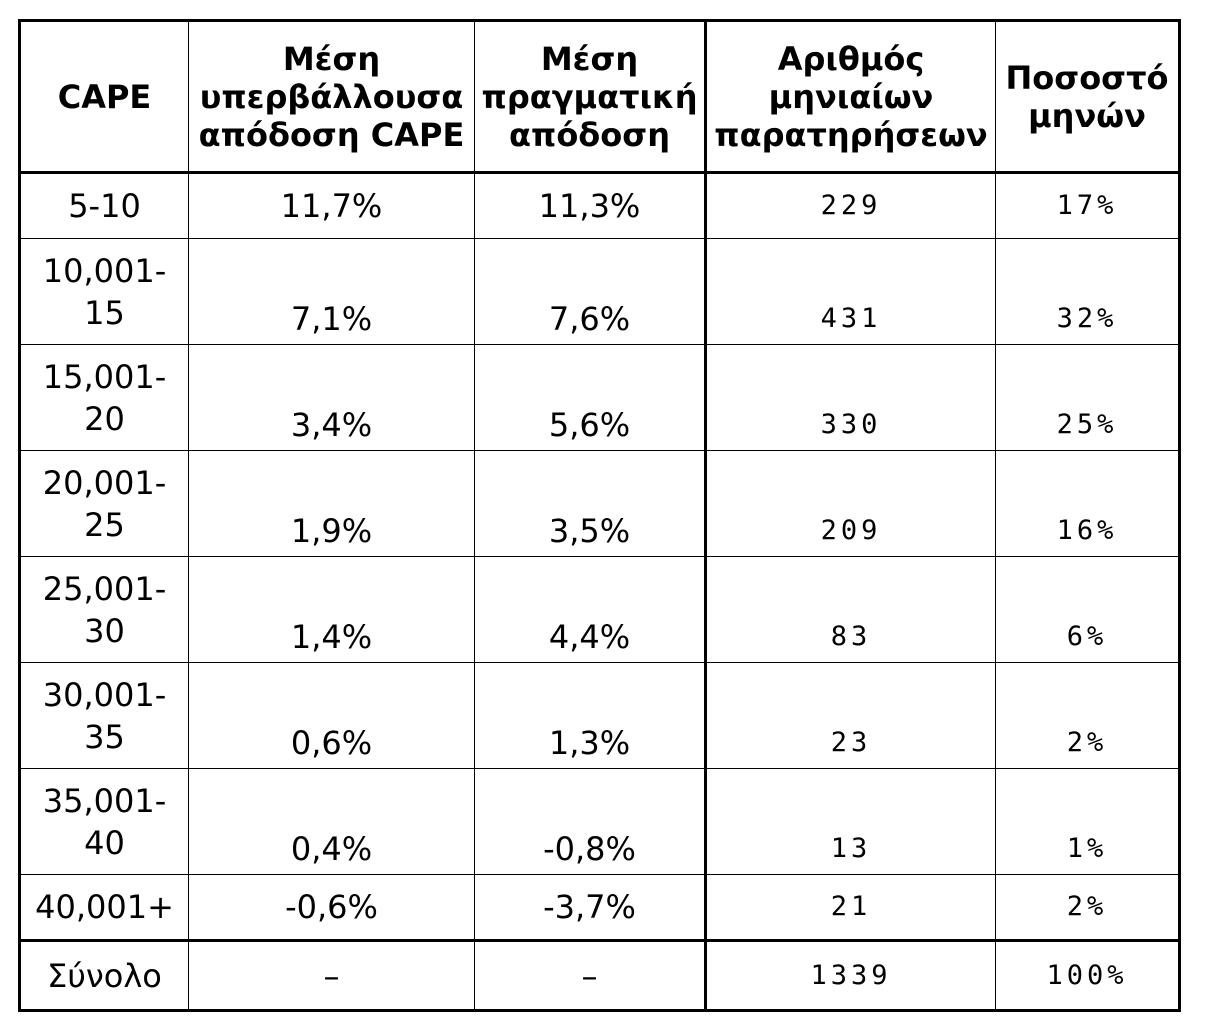 This screenshot has height=1024, width=1214. What do you see at coordinates (331, 821) in the screenshot?
I see `excess-return-cell: 0,4%` at bounding box center [331, 821].